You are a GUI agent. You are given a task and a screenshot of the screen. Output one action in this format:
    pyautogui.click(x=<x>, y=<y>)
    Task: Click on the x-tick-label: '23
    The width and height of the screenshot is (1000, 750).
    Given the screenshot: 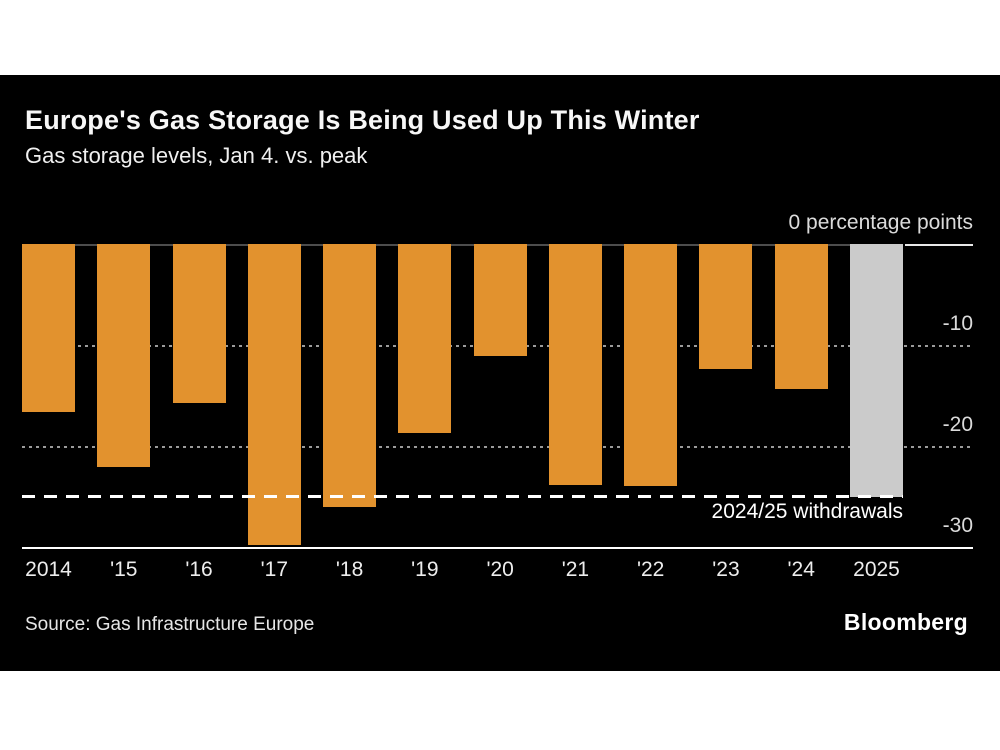 What is the action you would take?
    pyautogui.click(x=726, y=569)
    